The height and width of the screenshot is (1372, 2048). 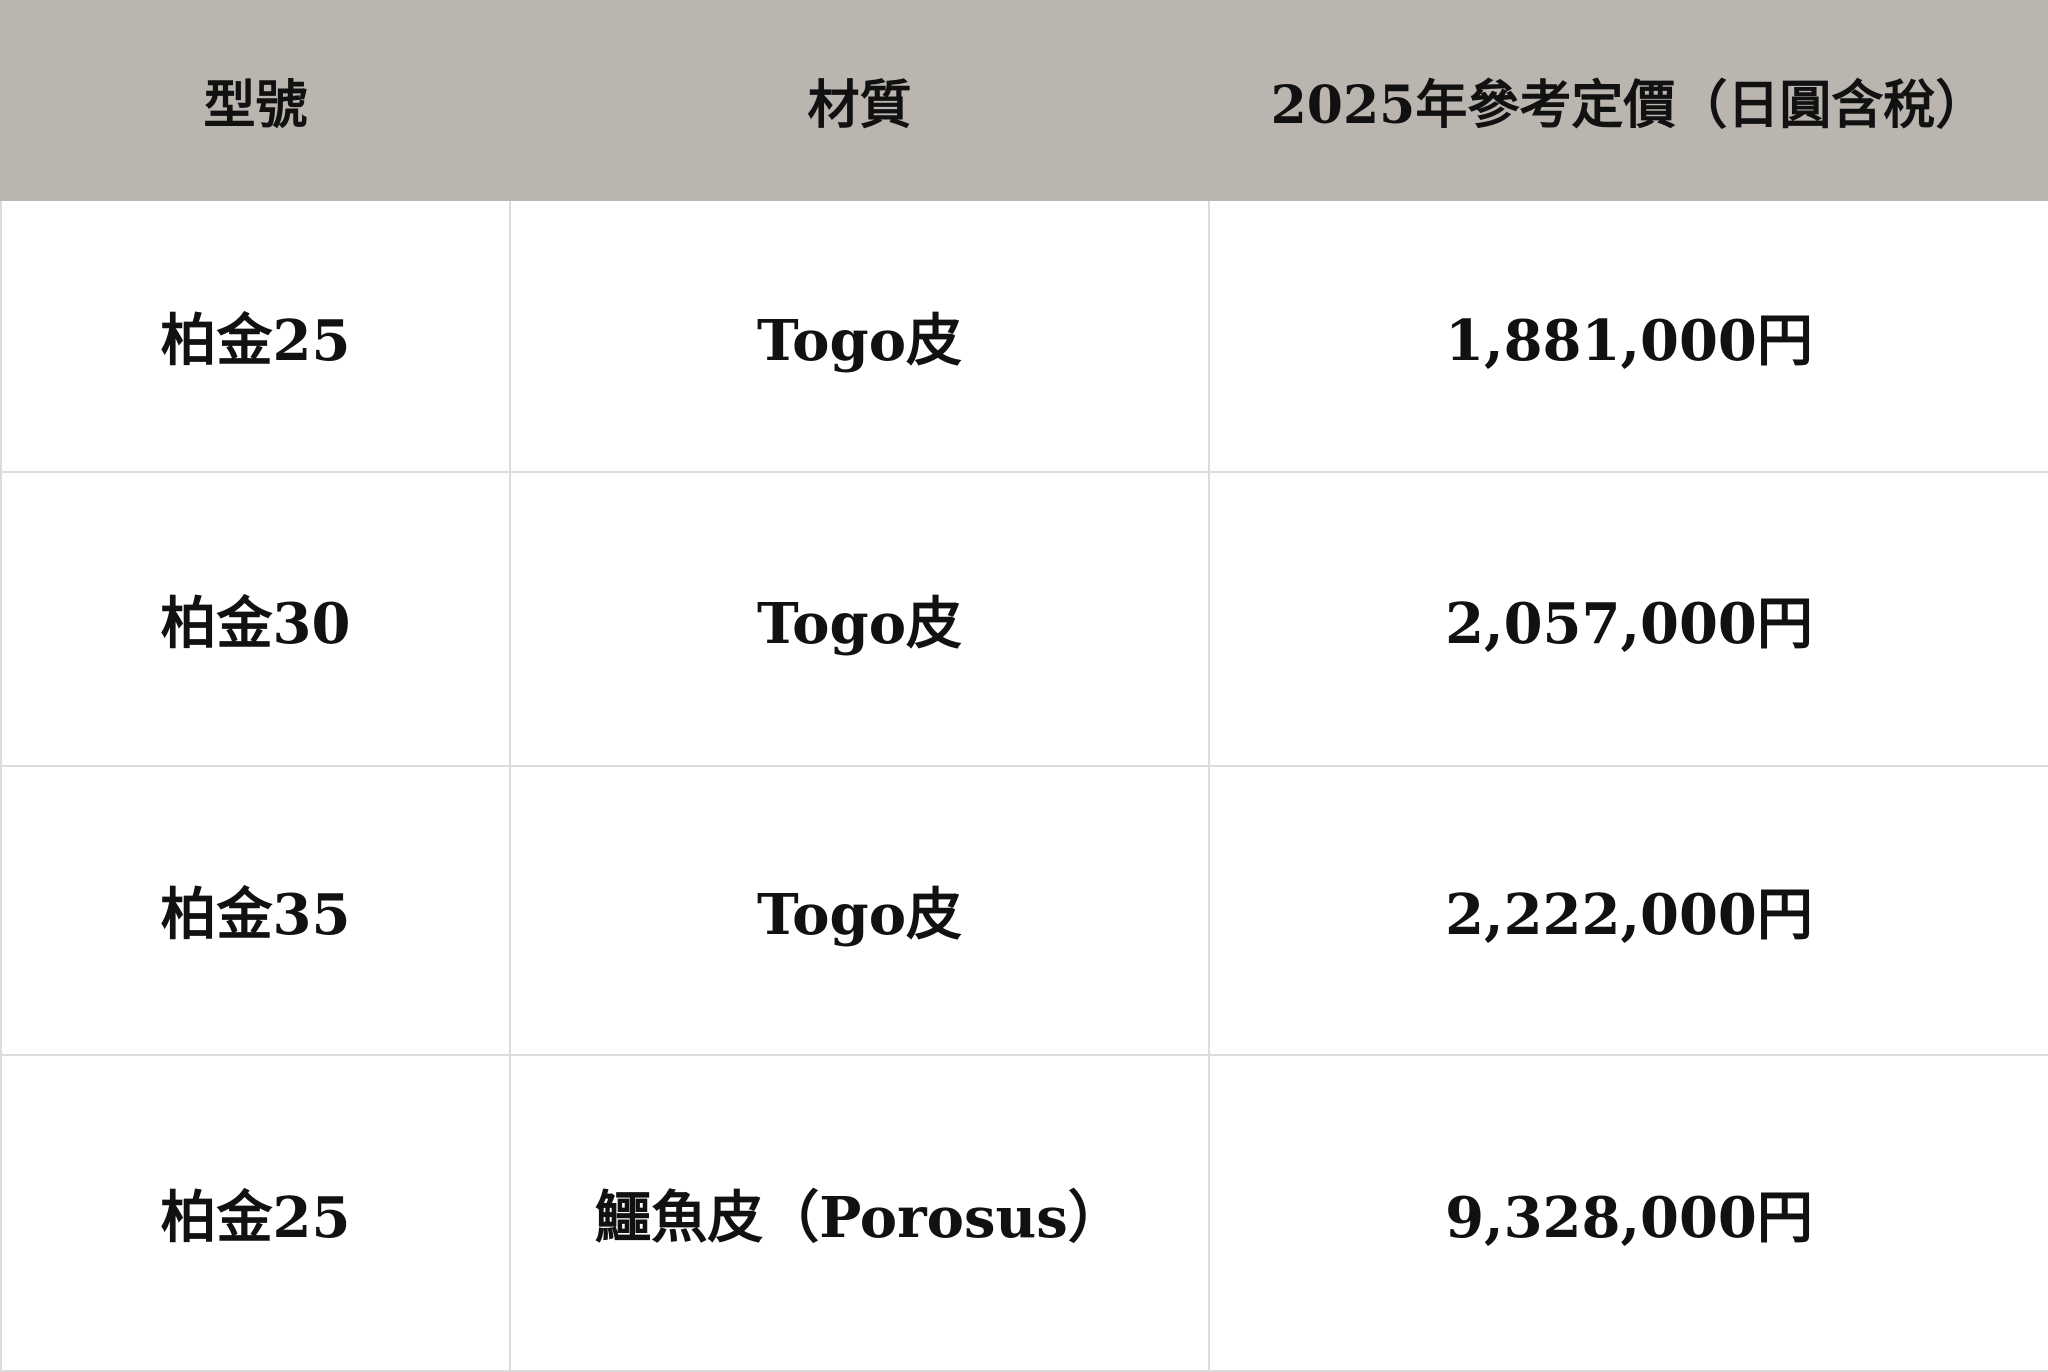 I want to click on header-model: 型號, so click(x=255, y=100).